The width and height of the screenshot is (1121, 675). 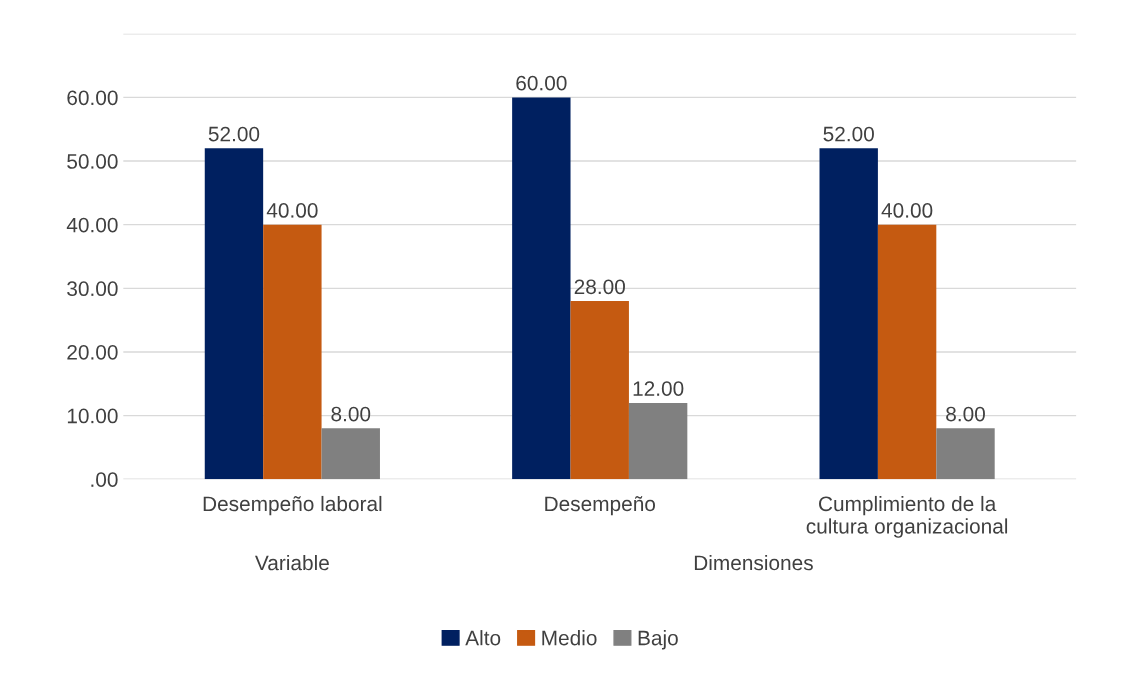 What do you see at coordinates (92, 289) in the screenshot?
I see `y-tick-label: 30.00` at bounding box center [92, 289].